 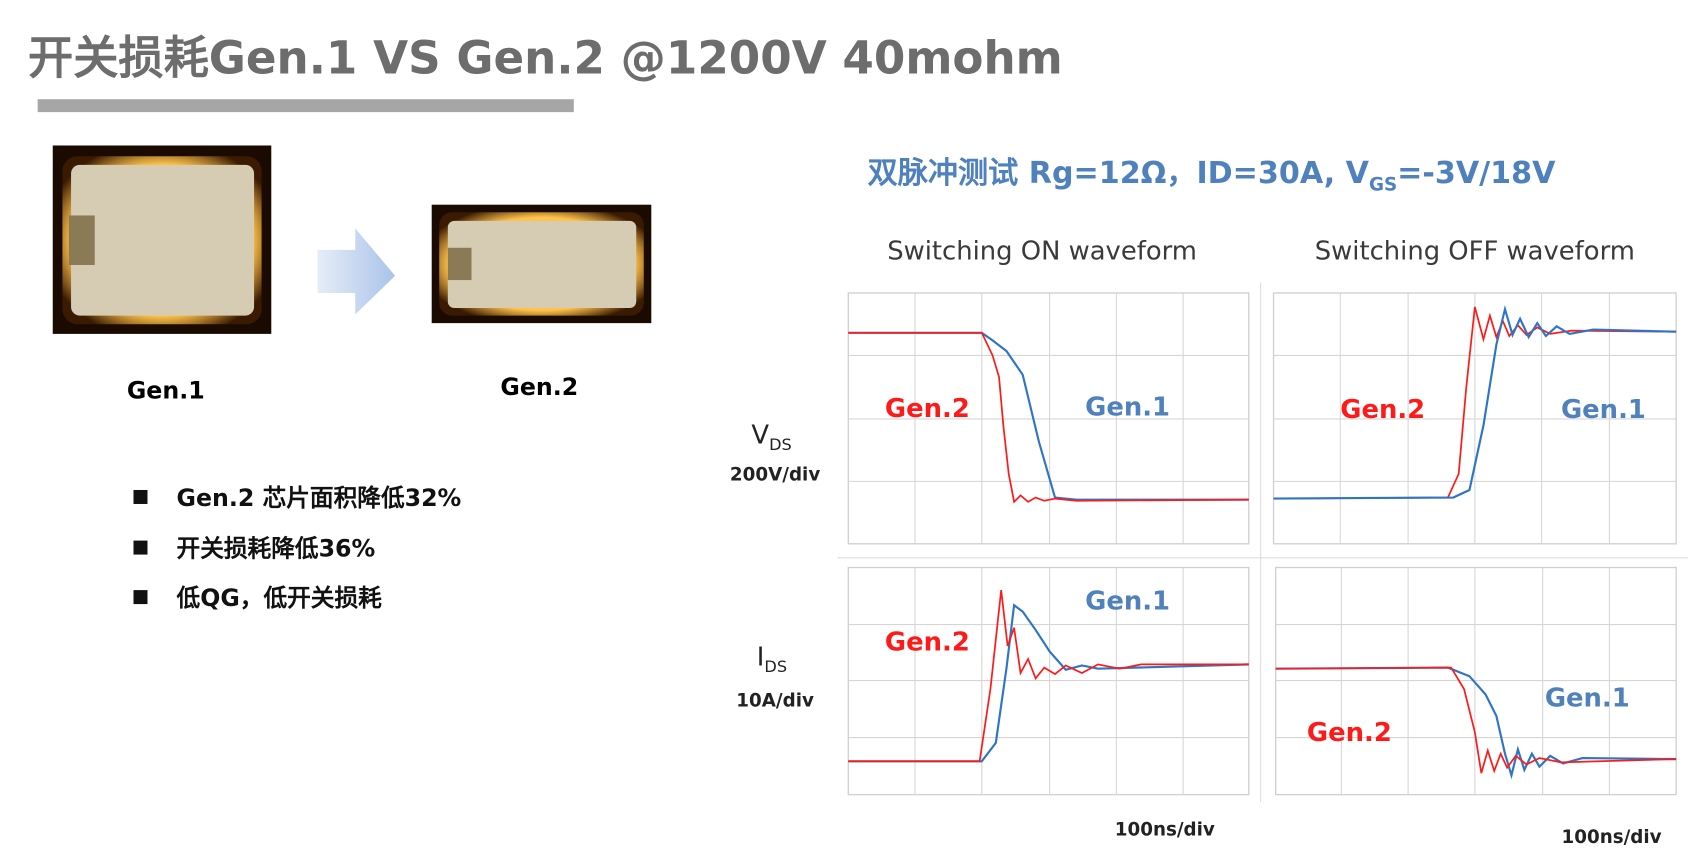 I want to click on title: 开关损耗Gen.1 VS Gen.2 @1200V 40mohm, so click(x=545, y=57).